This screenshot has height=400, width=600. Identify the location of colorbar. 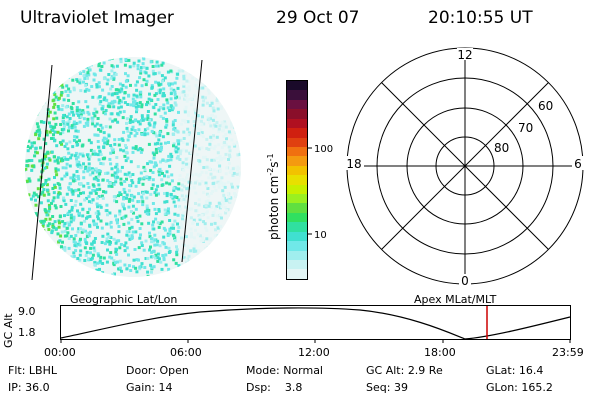
(297, 180).